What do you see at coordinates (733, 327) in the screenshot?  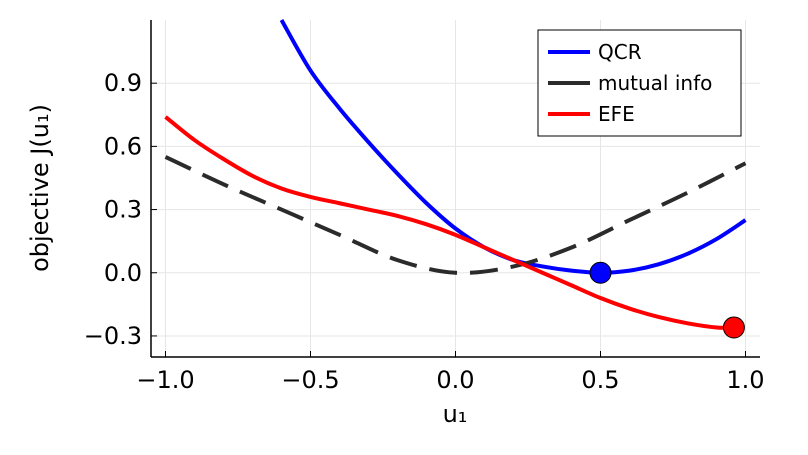 I see `minimum-marker-efe` at bounding box center [733, 327].